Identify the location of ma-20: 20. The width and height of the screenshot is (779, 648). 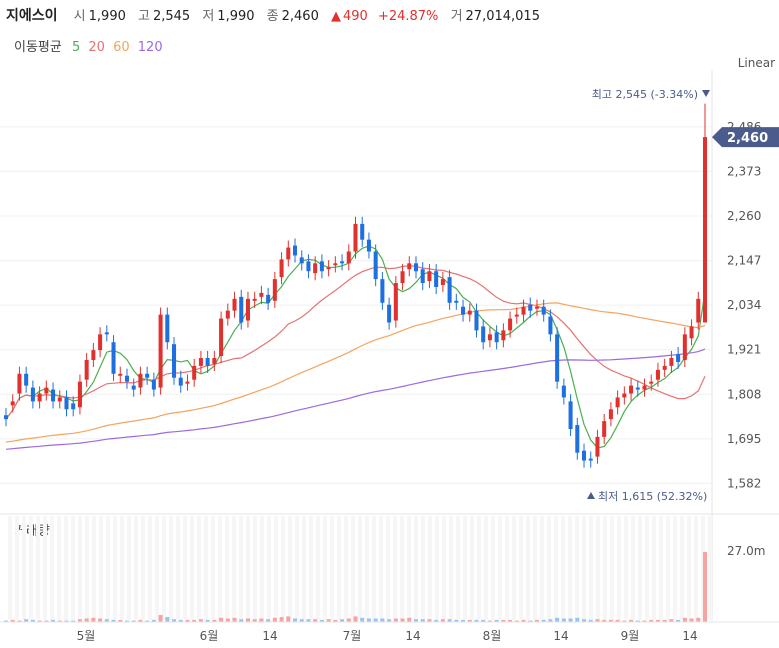
(96, 47).